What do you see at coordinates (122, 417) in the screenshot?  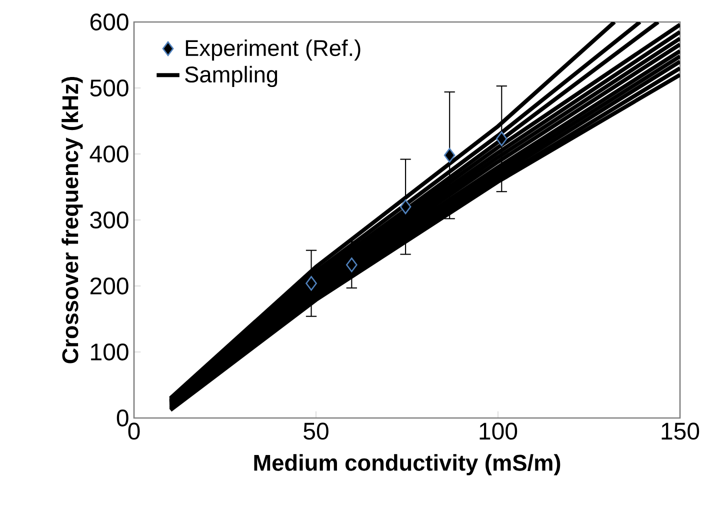 I see `y-tick-label: 0` at bounding box center [122, 417].